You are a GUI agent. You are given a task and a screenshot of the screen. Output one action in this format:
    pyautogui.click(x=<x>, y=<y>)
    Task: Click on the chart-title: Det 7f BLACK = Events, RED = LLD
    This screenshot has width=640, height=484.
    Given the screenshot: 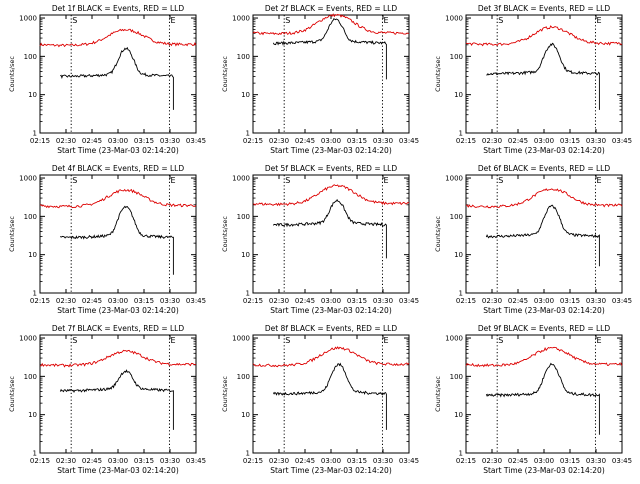 What is the action you would take?
    pyautogui.click(x=118, y=328)
    